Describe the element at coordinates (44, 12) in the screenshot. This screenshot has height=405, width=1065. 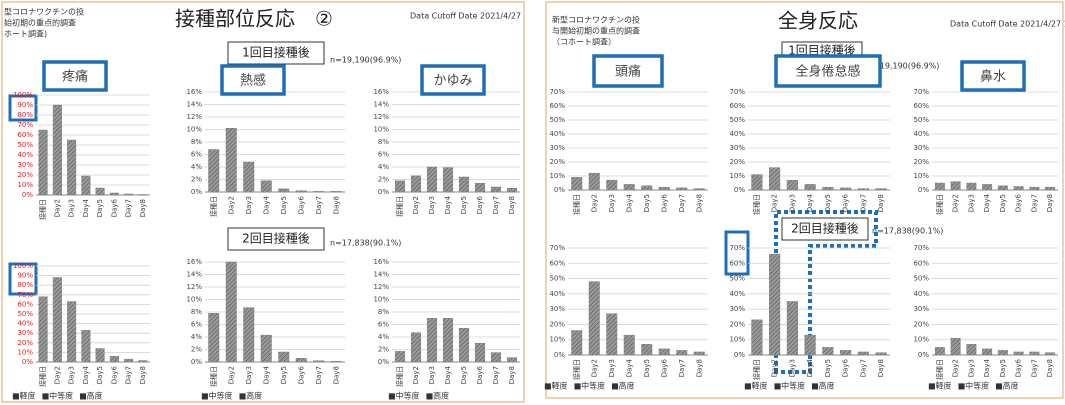
I see `header: 型コロナワクチンの投` at that location.